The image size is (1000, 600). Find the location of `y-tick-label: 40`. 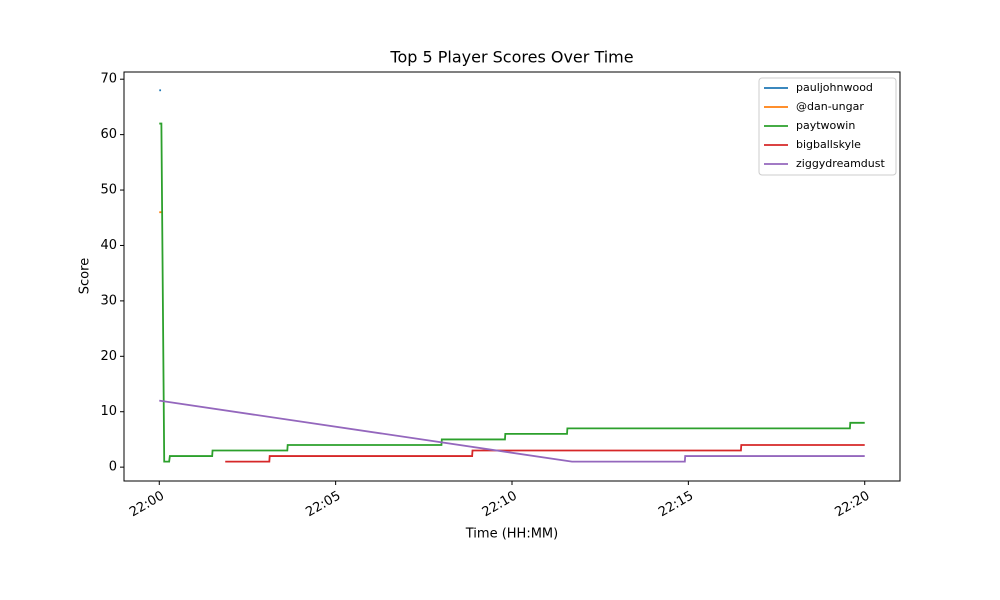

y-tick-label: 40 is located at coordinates (108, 245).